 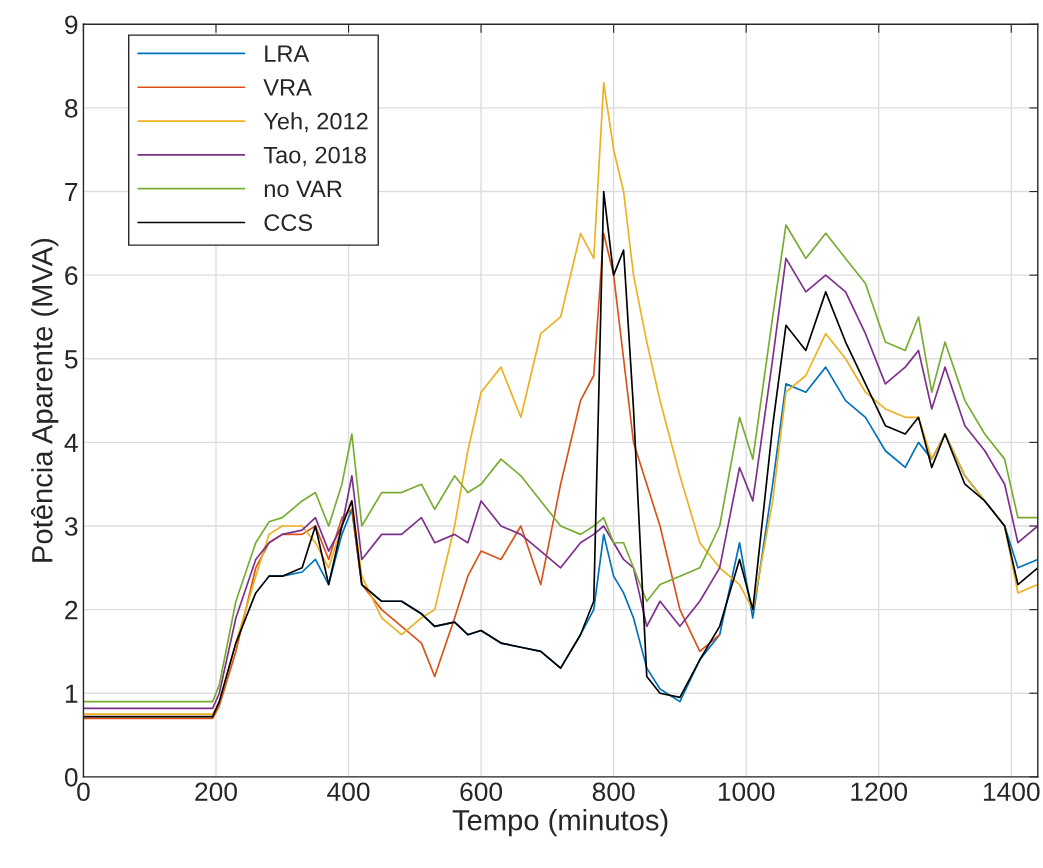 What do you see at coordinates (71, 25) in the screenshot?
I see `y-tick-label: 9` at bounding box center [71, 25].